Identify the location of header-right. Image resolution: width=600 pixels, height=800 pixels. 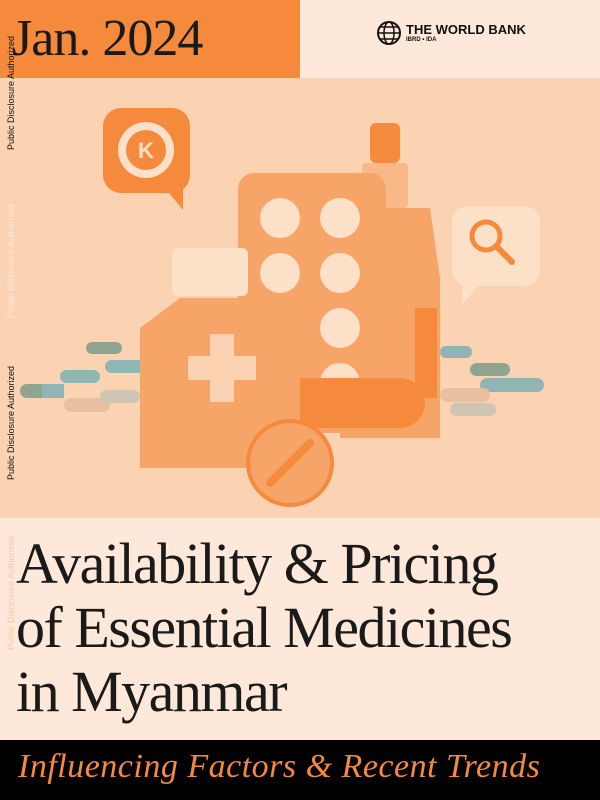
(450, 39).